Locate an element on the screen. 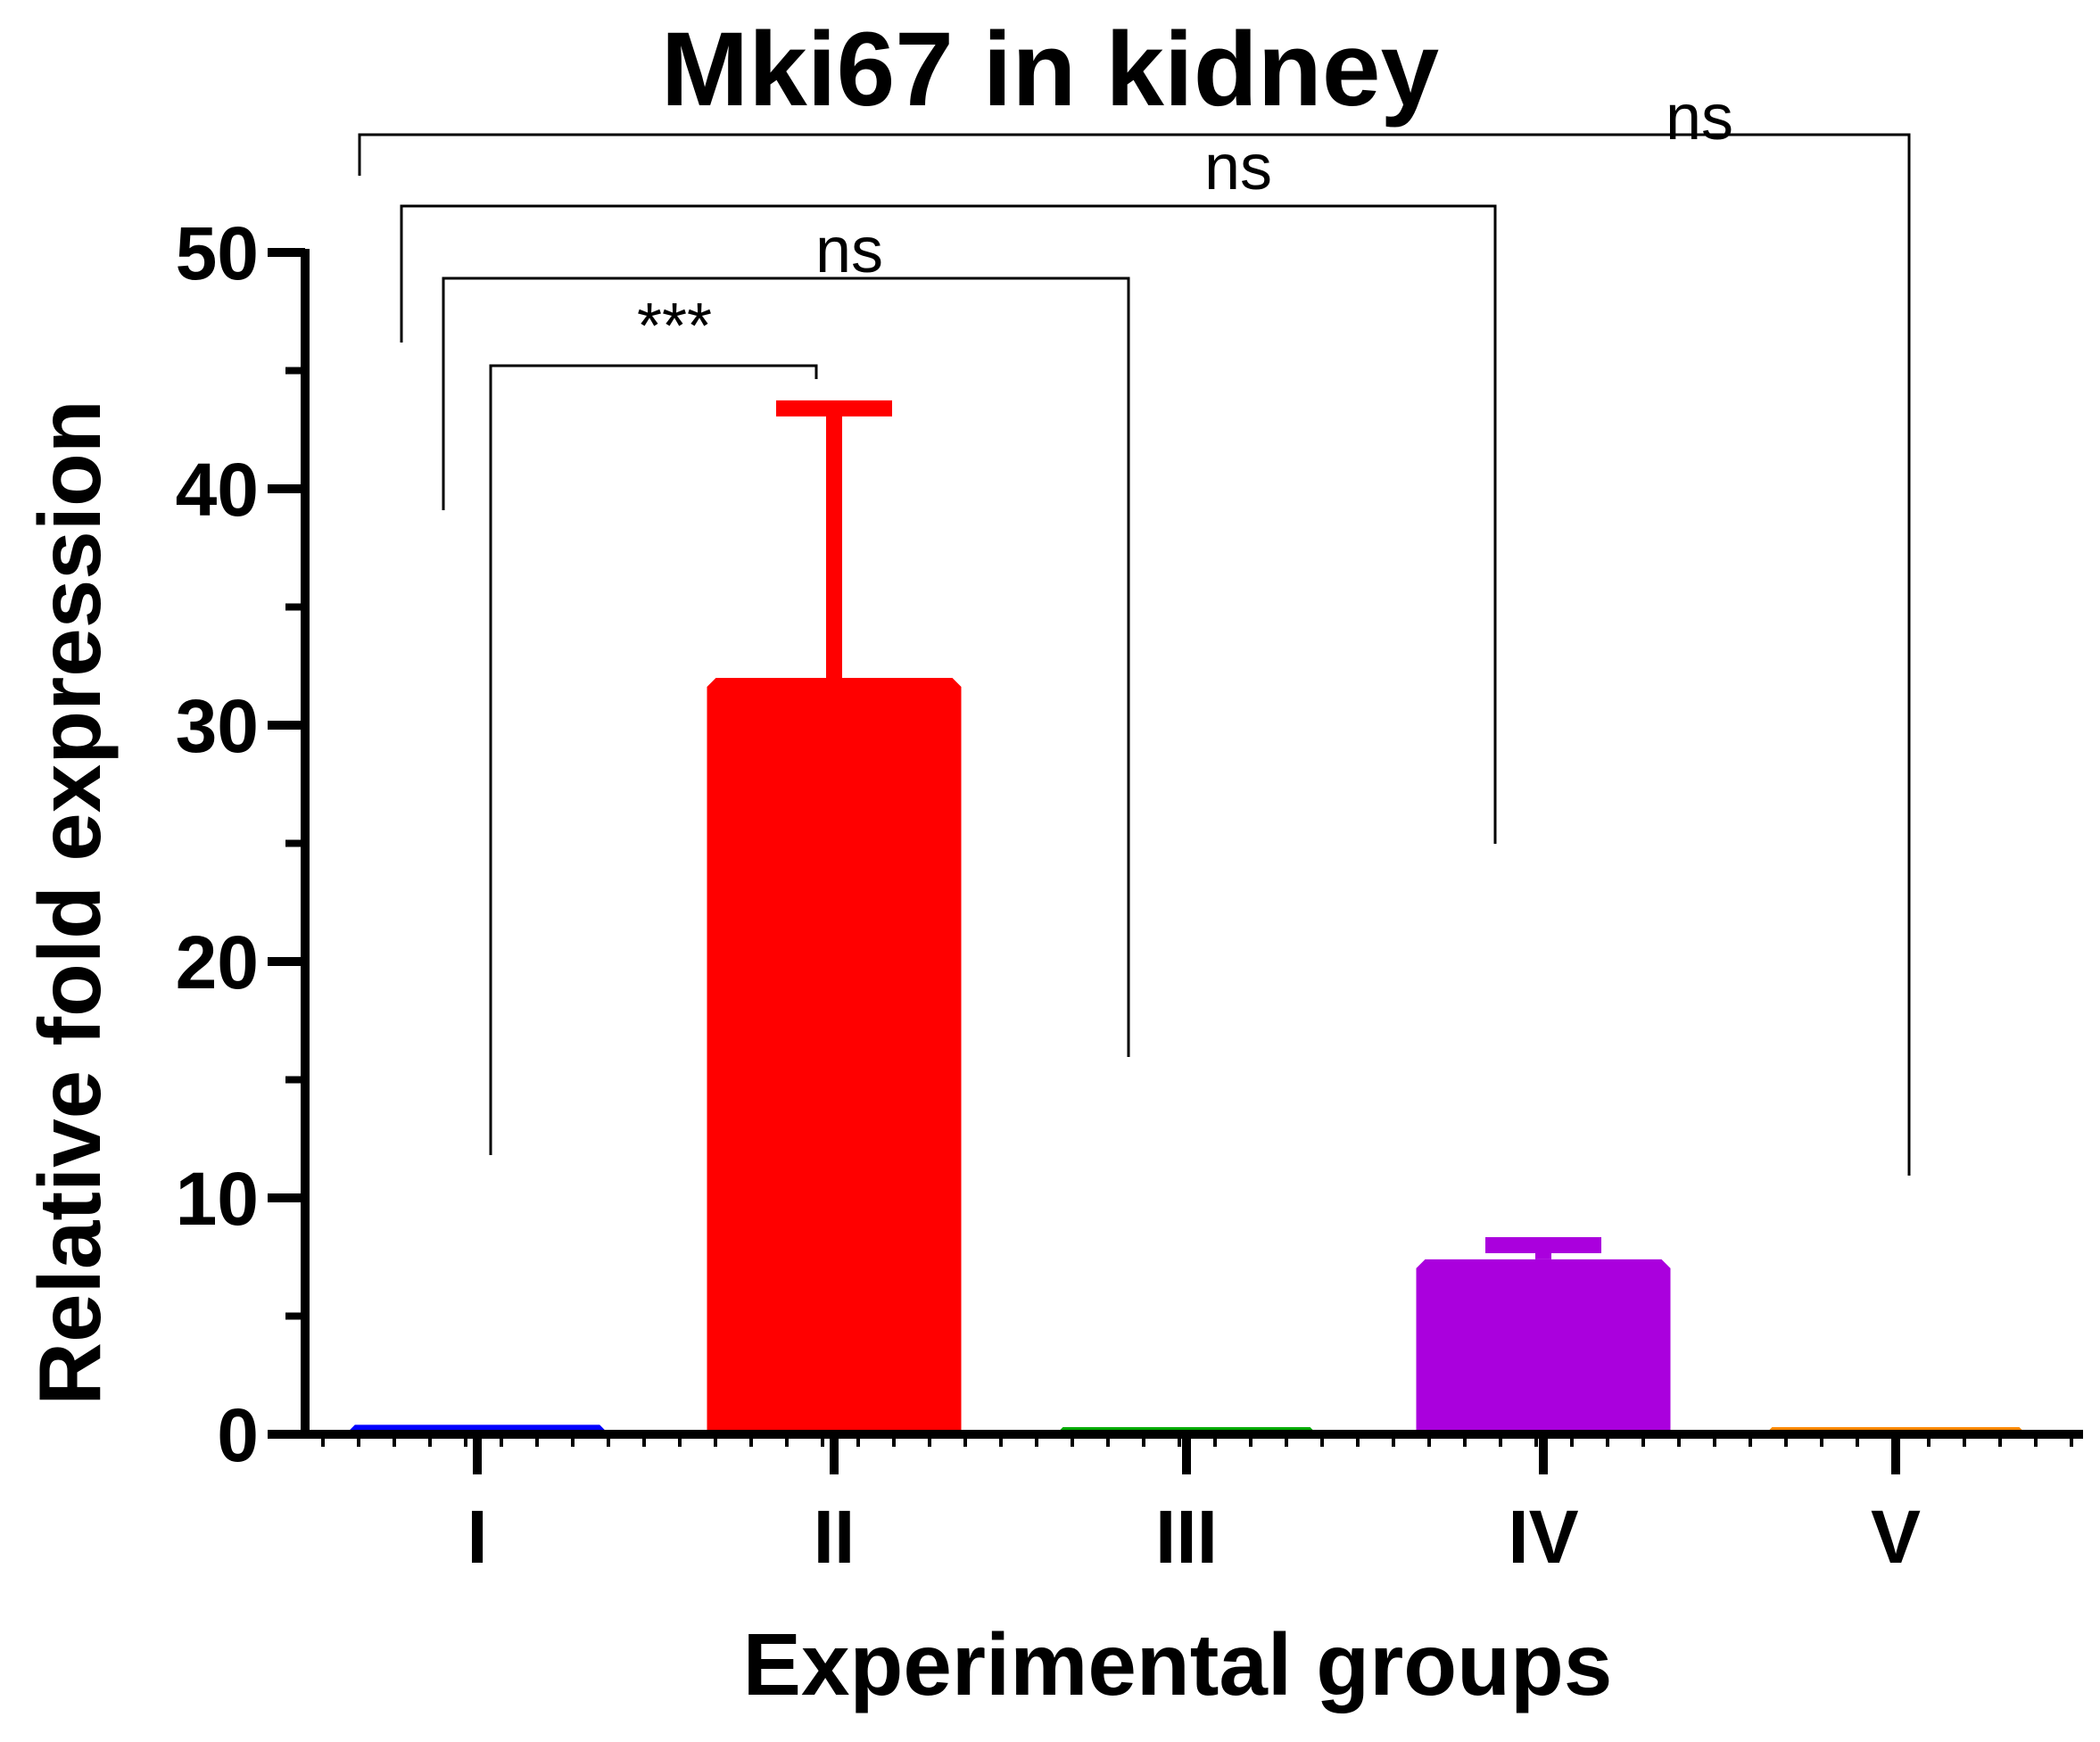 This screenshot has width=2100, height=1742. significance-label-I-V: ns is located at coordinates (1699, 117).